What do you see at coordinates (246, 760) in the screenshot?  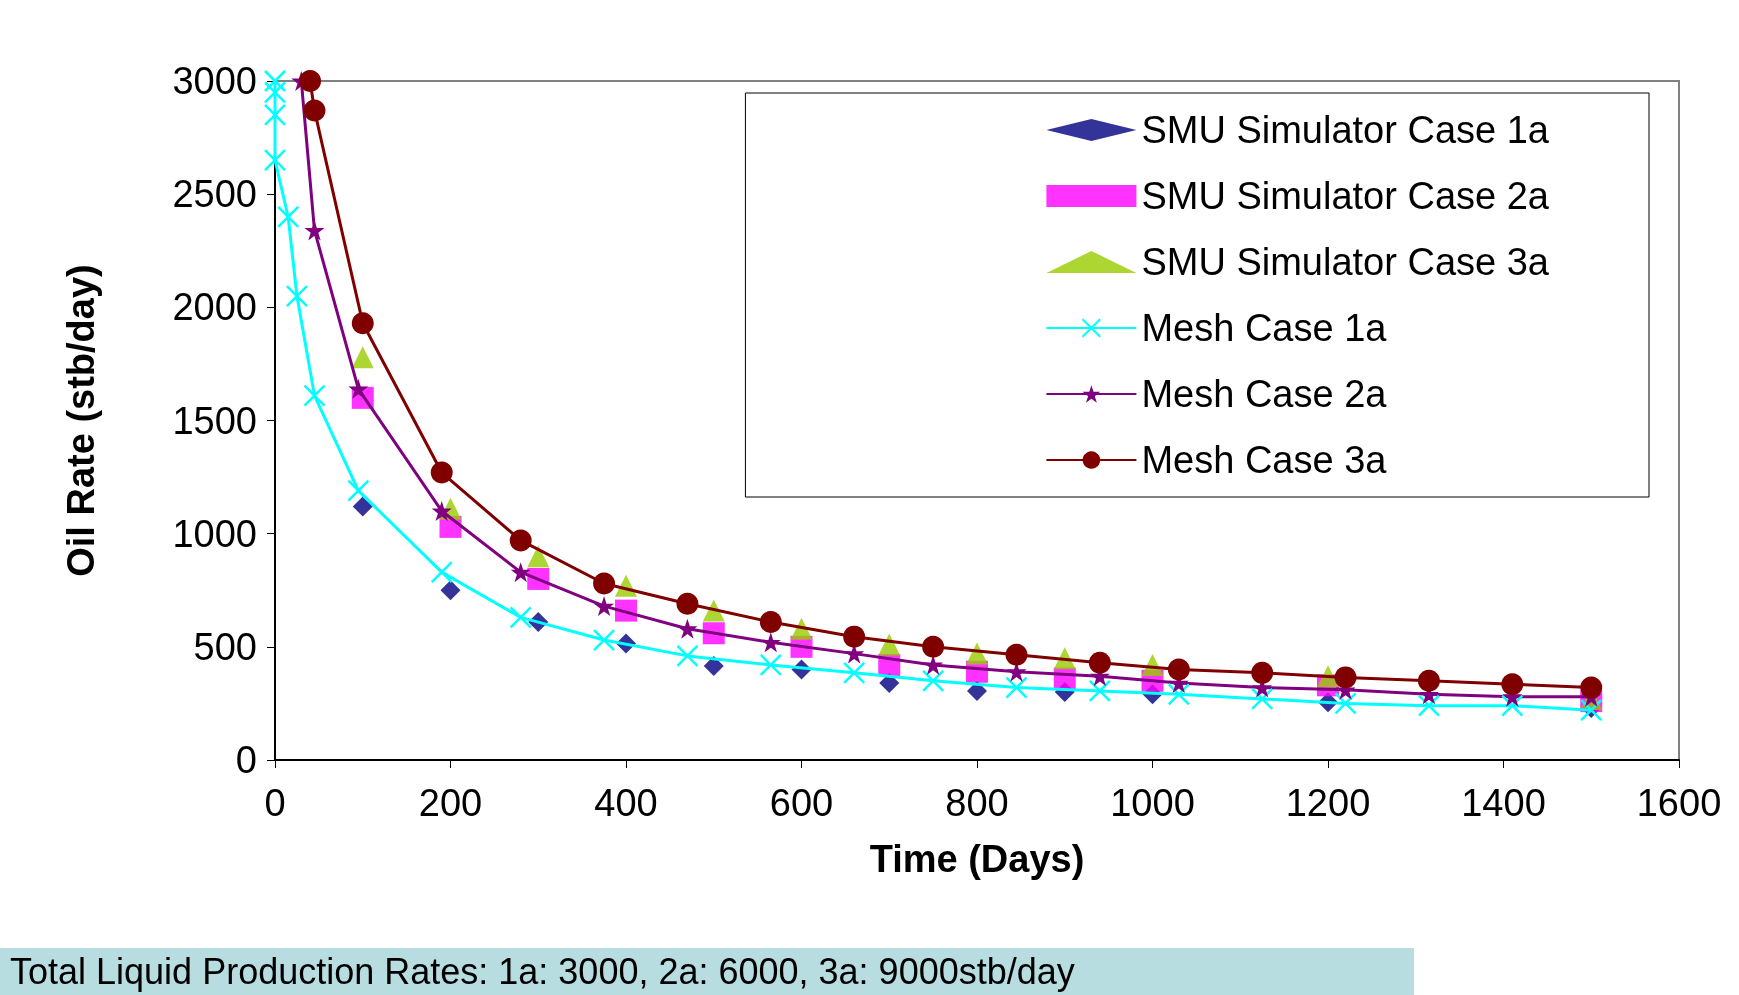 I see `y-tick-label: 0` at bounding box center [246, 760].